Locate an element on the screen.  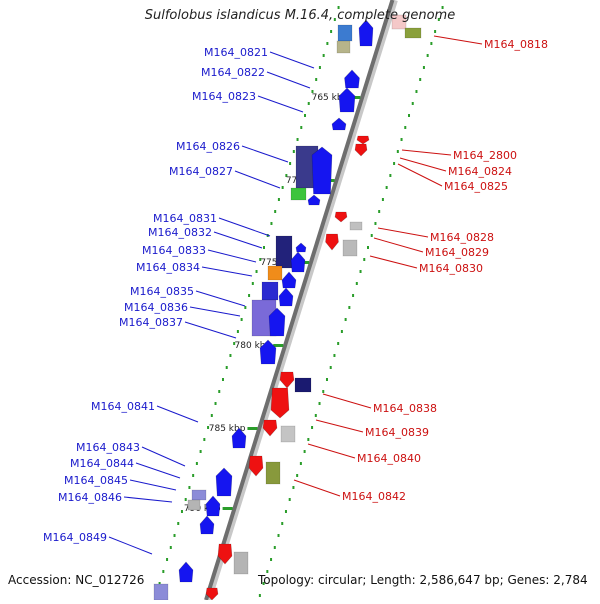
locus-label-m164_0832: M164_0832 is located at coordinates (180, 232).